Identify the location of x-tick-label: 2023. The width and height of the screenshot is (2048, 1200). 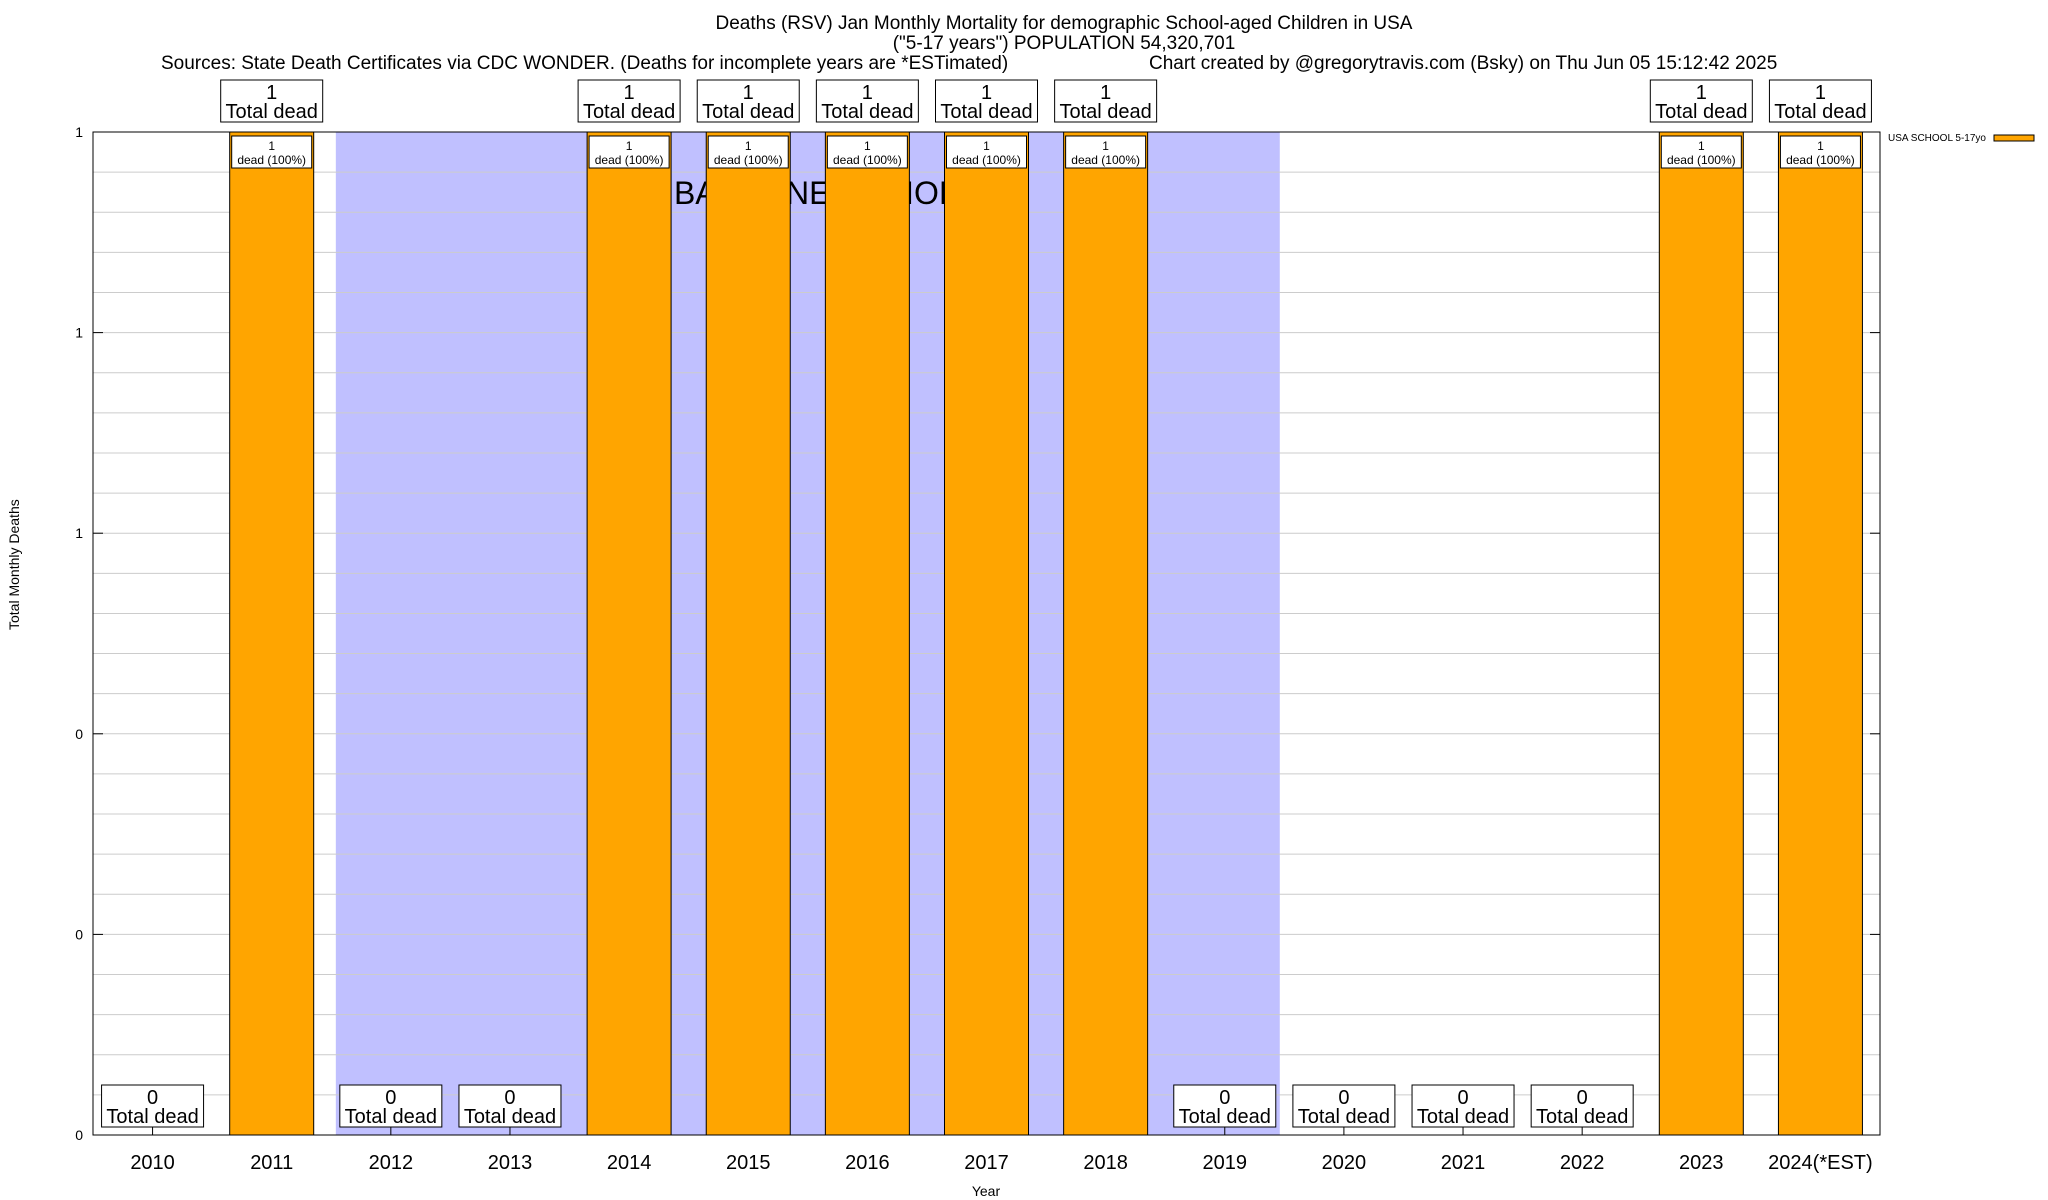
(1701, 1163).